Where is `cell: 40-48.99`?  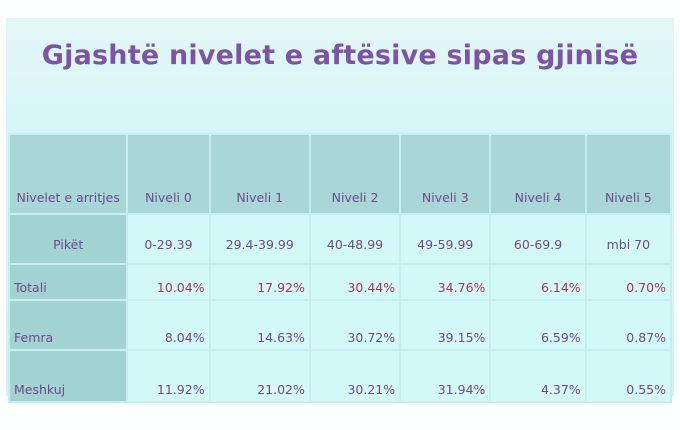 cell: 40-48.99 is located at coordinates (355, 239).